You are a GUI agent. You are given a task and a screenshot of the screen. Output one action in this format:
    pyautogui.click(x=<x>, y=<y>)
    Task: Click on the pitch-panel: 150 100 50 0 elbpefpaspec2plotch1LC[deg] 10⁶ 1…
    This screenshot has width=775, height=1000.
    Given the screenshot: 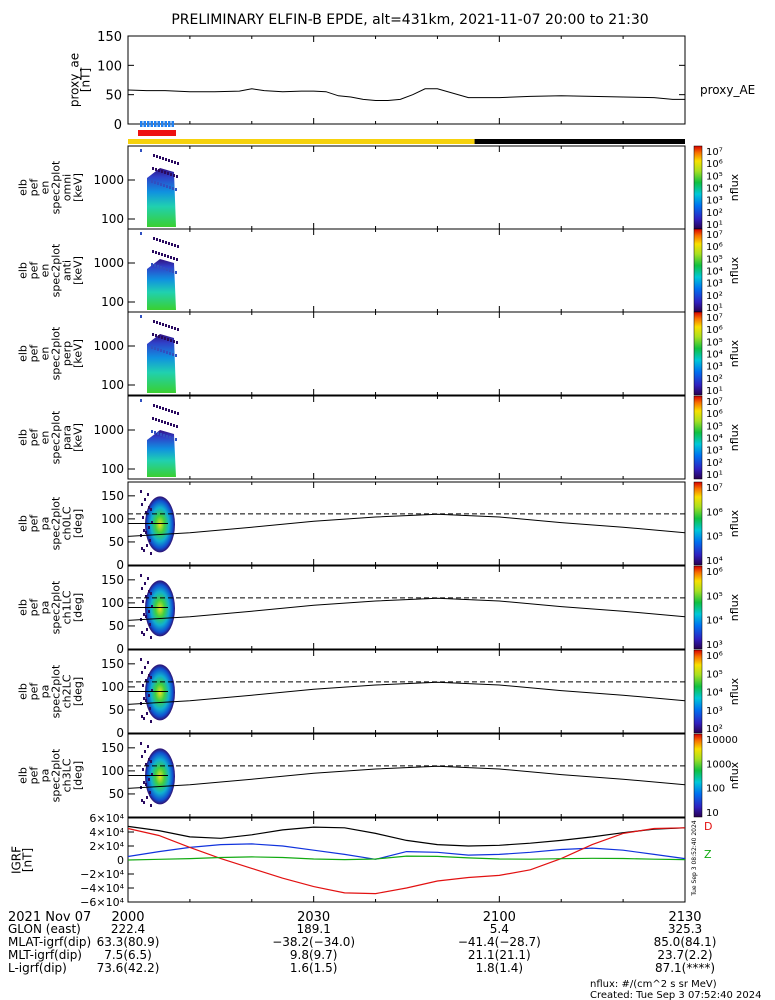 What is the action you would take?
    pyautogui.click(x=379, y=610)
    